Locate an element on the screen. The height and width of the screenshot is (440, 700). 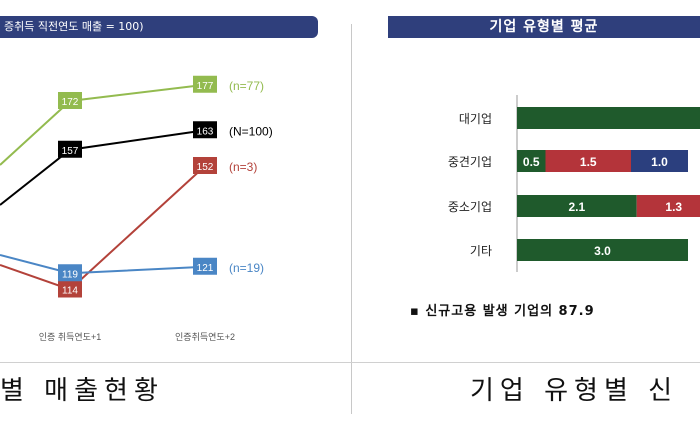
legend-label: (n=3) is located at coordinates (243, 167).